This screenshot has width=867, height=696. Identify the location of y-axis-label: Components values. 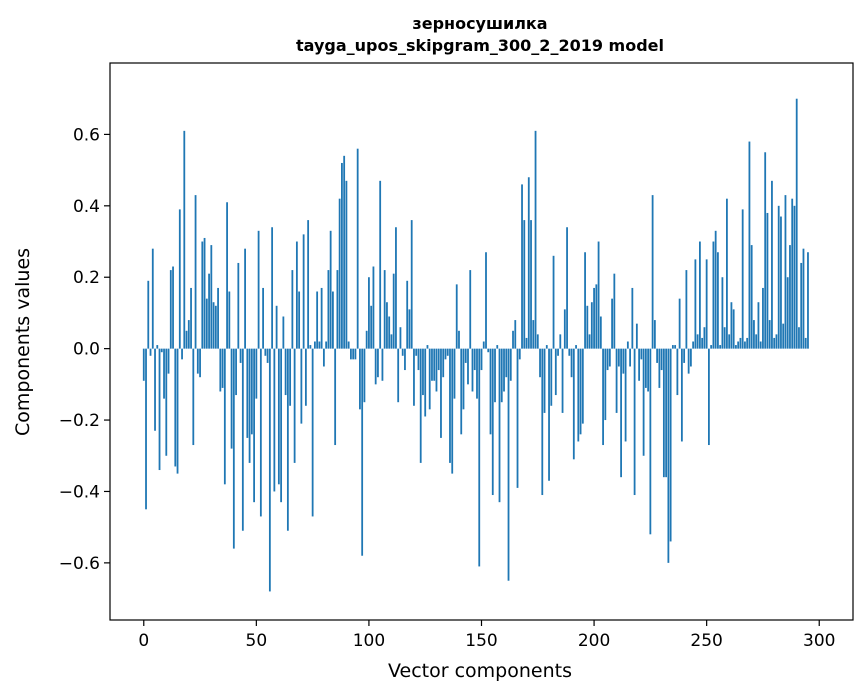
(23, 342).